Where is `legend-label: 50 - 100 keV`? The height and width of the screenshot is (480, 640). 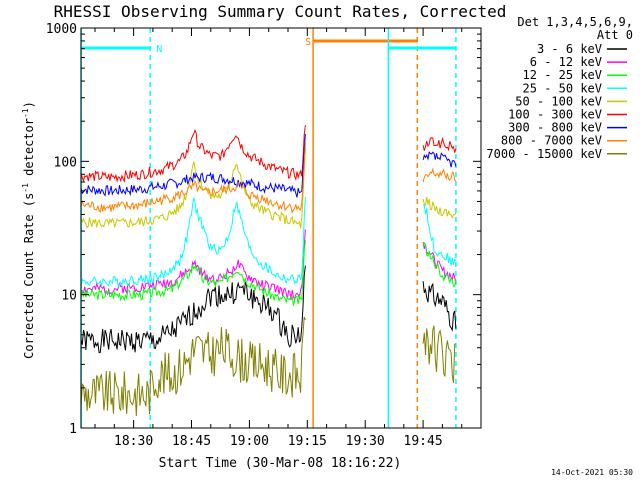
legend-label: 50 - 100 keV is located at coordinates (558, 101).